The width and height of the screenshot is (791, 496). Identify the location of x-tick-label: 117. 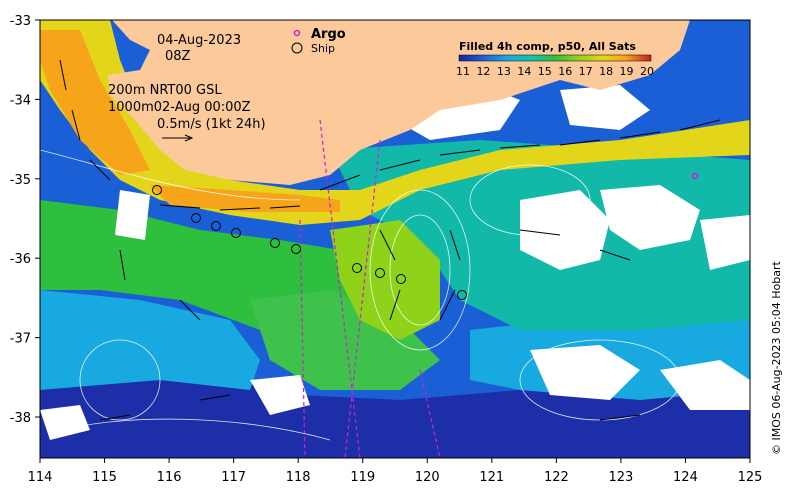
(233, 477).